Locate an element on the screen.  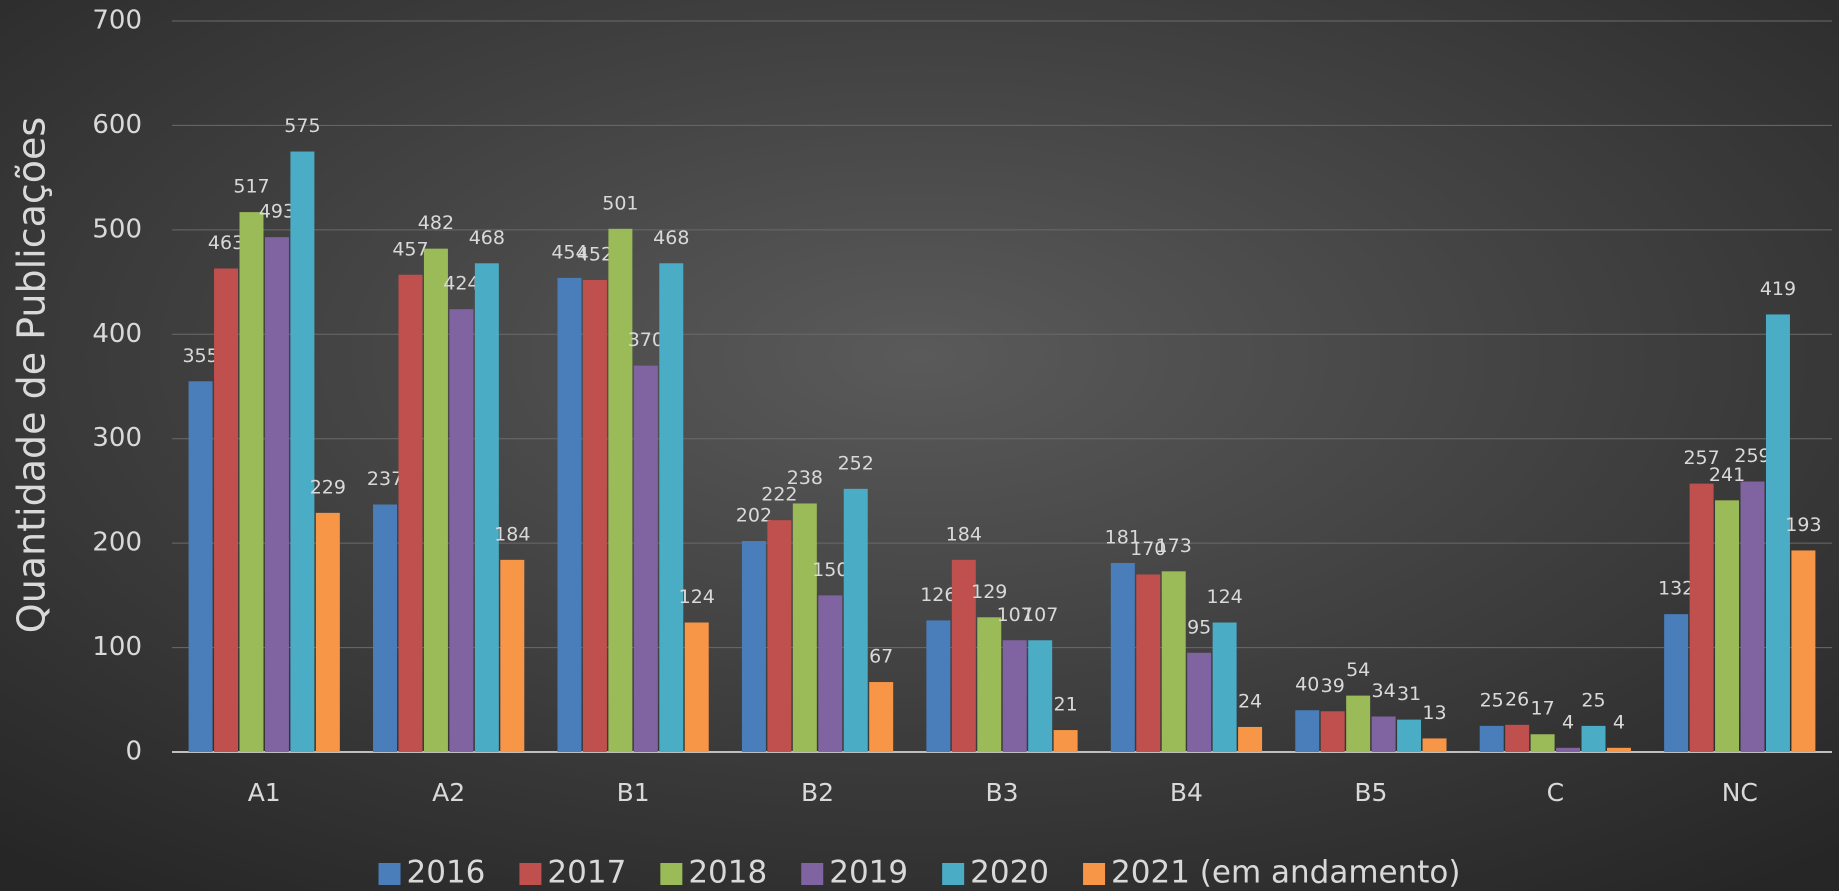
y-tick-label: 200 is located at coordinates (117, 543).